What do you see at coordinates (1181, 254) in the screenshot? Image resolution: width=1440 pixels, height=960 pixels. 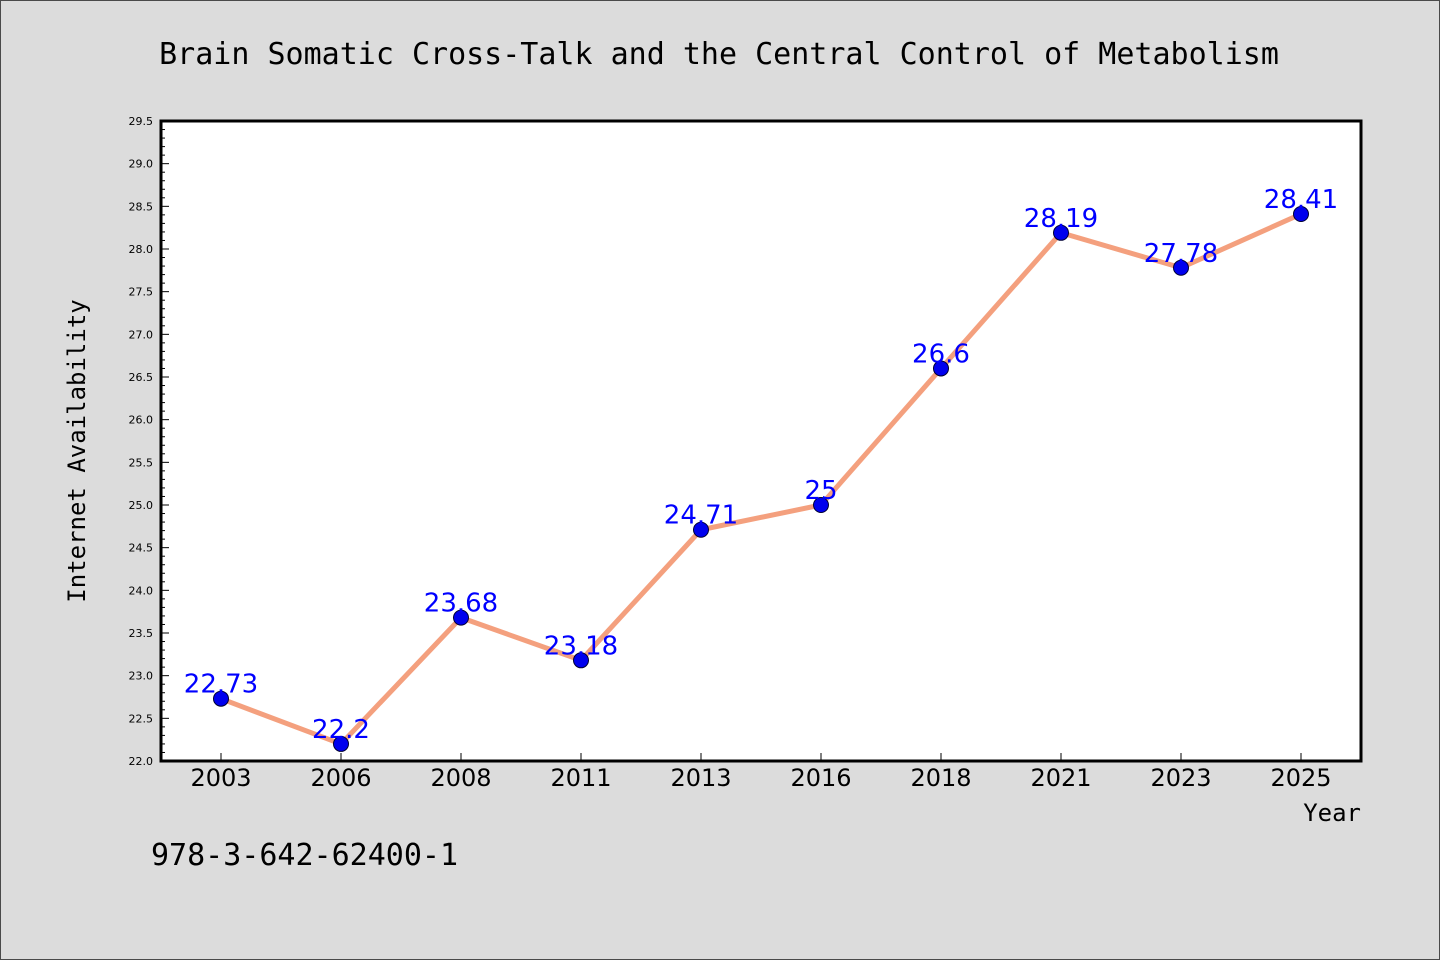 I see `data-label: 27.78` at bounding box center [1181, 254].